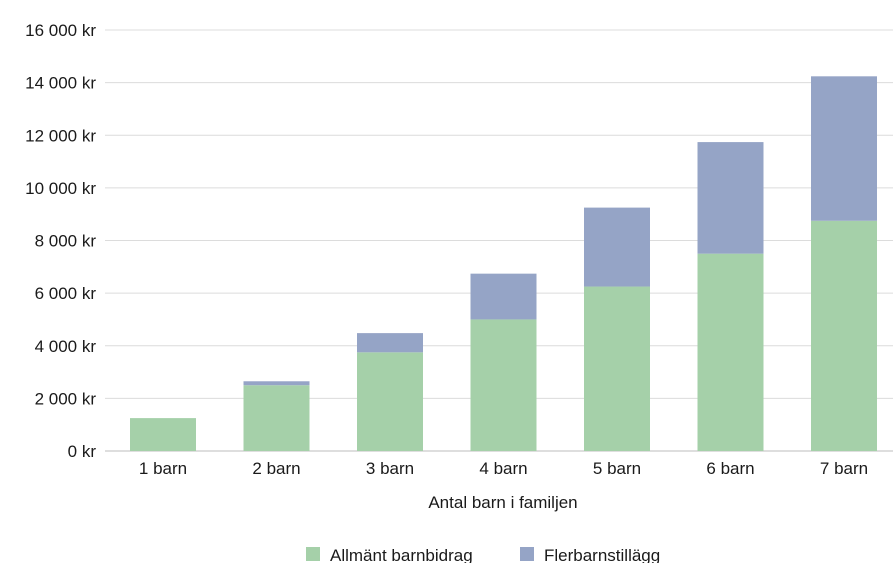  Describe the element at coordinates (60, 30) in the screenshot. I see `y-tick-label: 16 000 kr` at that location.